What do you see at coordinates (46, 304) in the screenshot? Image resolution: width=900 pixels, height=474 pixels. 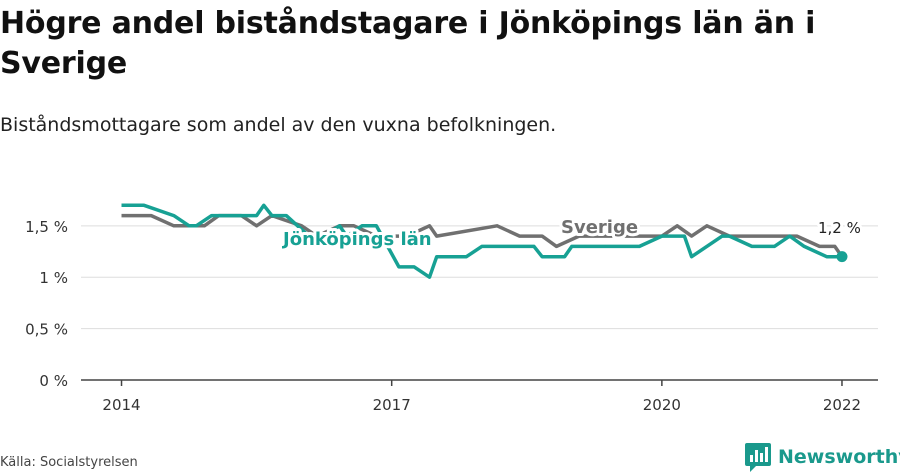 I see `y-axis-ticks: 0 % 0,5 % 1 % 1,5 %` at bounding box center [46, 304].